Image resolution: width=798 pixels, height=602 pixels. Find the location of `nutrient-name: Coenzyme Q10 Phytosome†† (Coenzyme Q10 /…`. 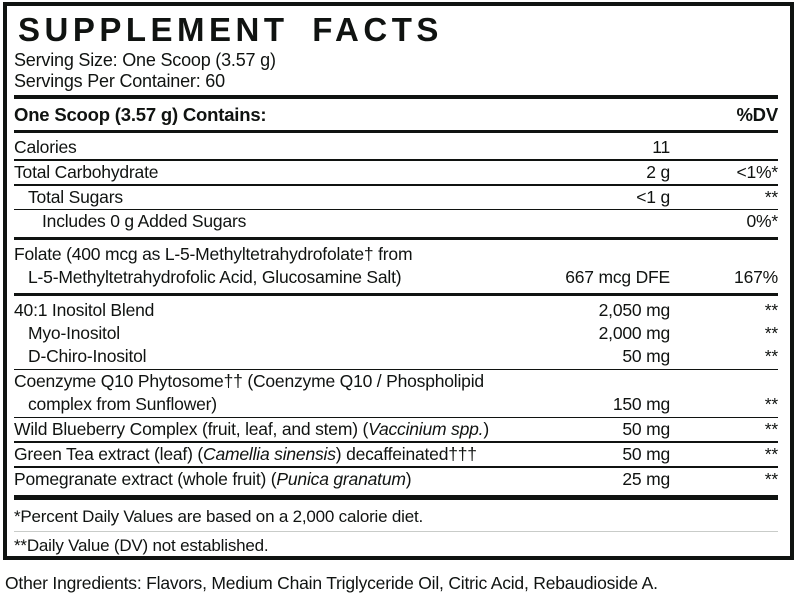

nutrient-name: Coenzyme Q10 Phytosome†† (Coenzyme Q10 /… is located at coordinates (249, 381).